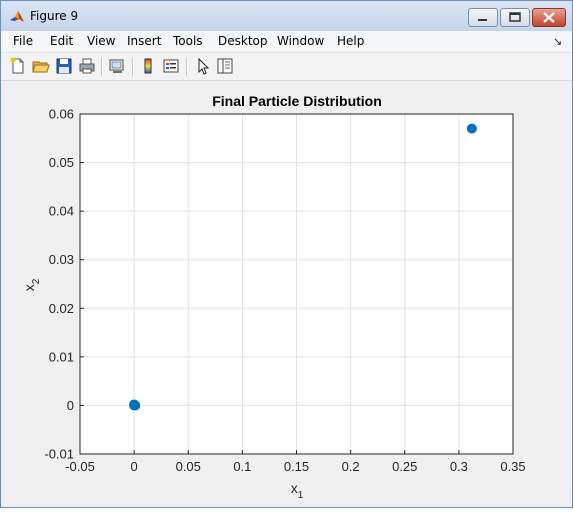 Image resolution: width=573 pixels, height=512 pixels. I want to click on new-figure-icon, so click(18, 66).